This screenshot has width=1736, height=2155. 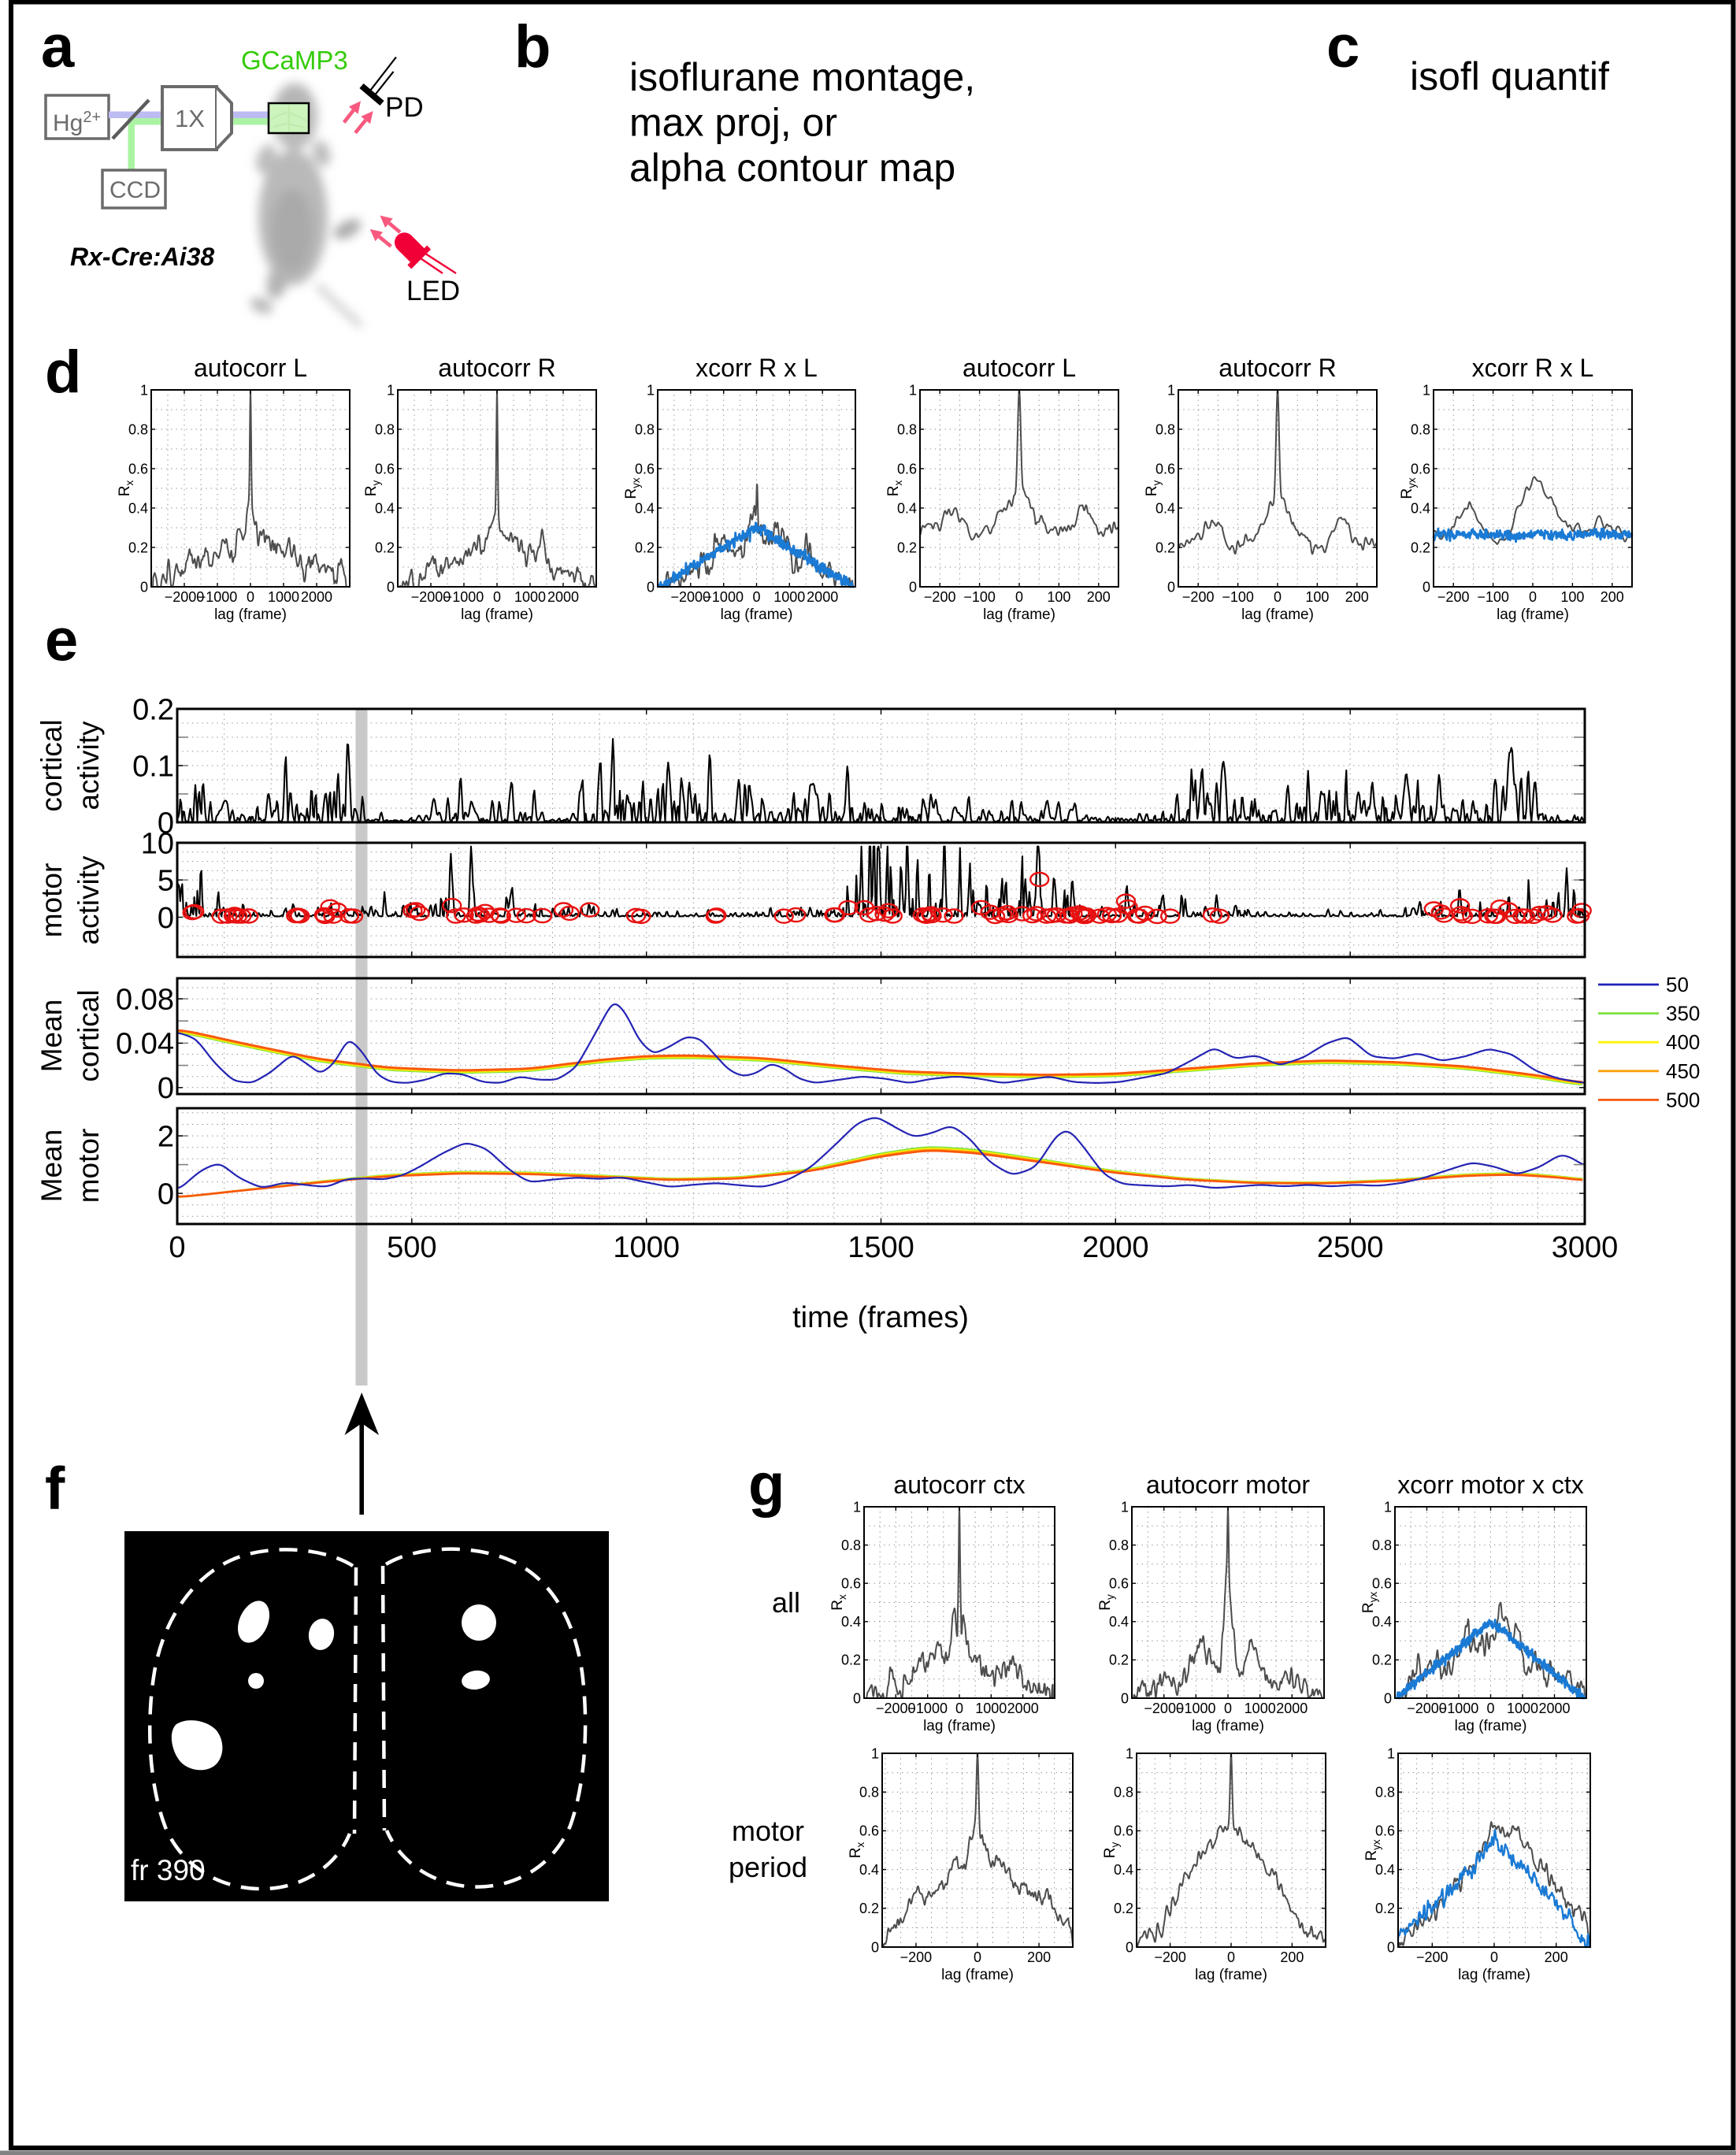 I want to click on svg-text: 2, so click(x=166, y=1136).